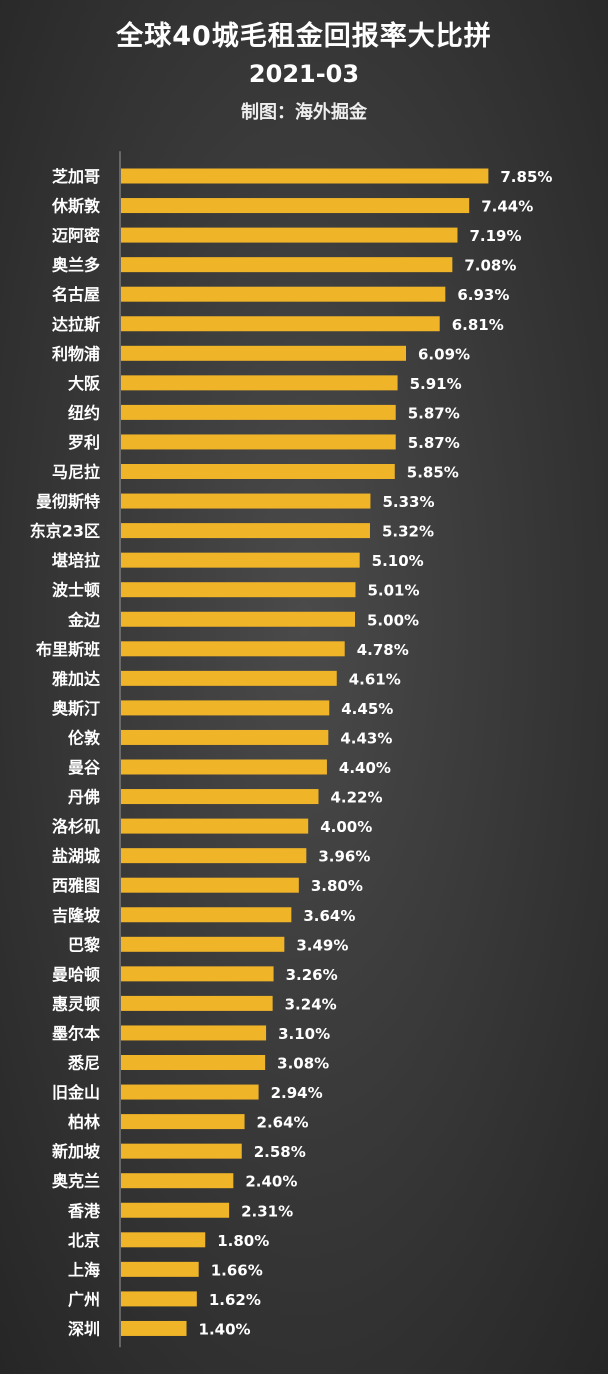 This screenshot has height=1374, width=608. What do you see at coordinates (76, 265) in the screenshot?
I see `category-label: 奥兰多` at bounding box center [76, 265].